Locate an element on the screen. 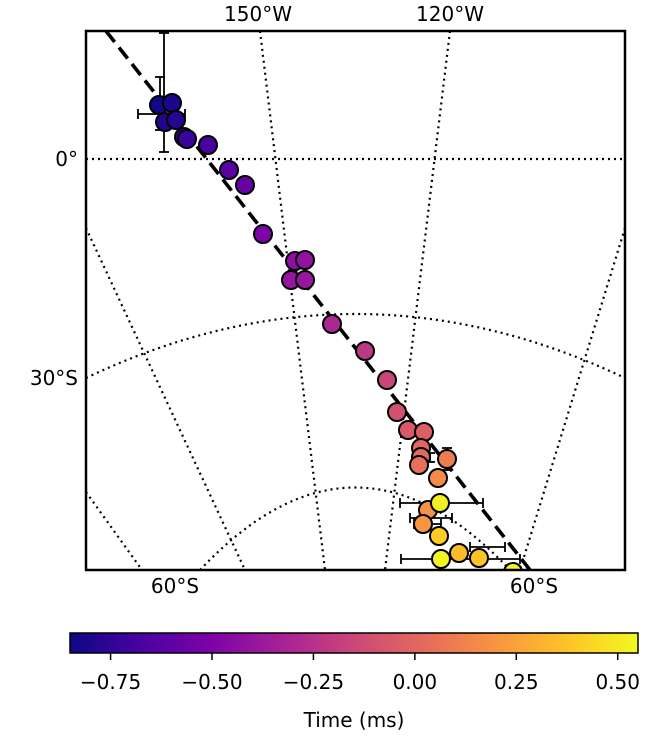 This screenshot has width=660, height=749. graticule-150w is located at coordinates (292, 300).